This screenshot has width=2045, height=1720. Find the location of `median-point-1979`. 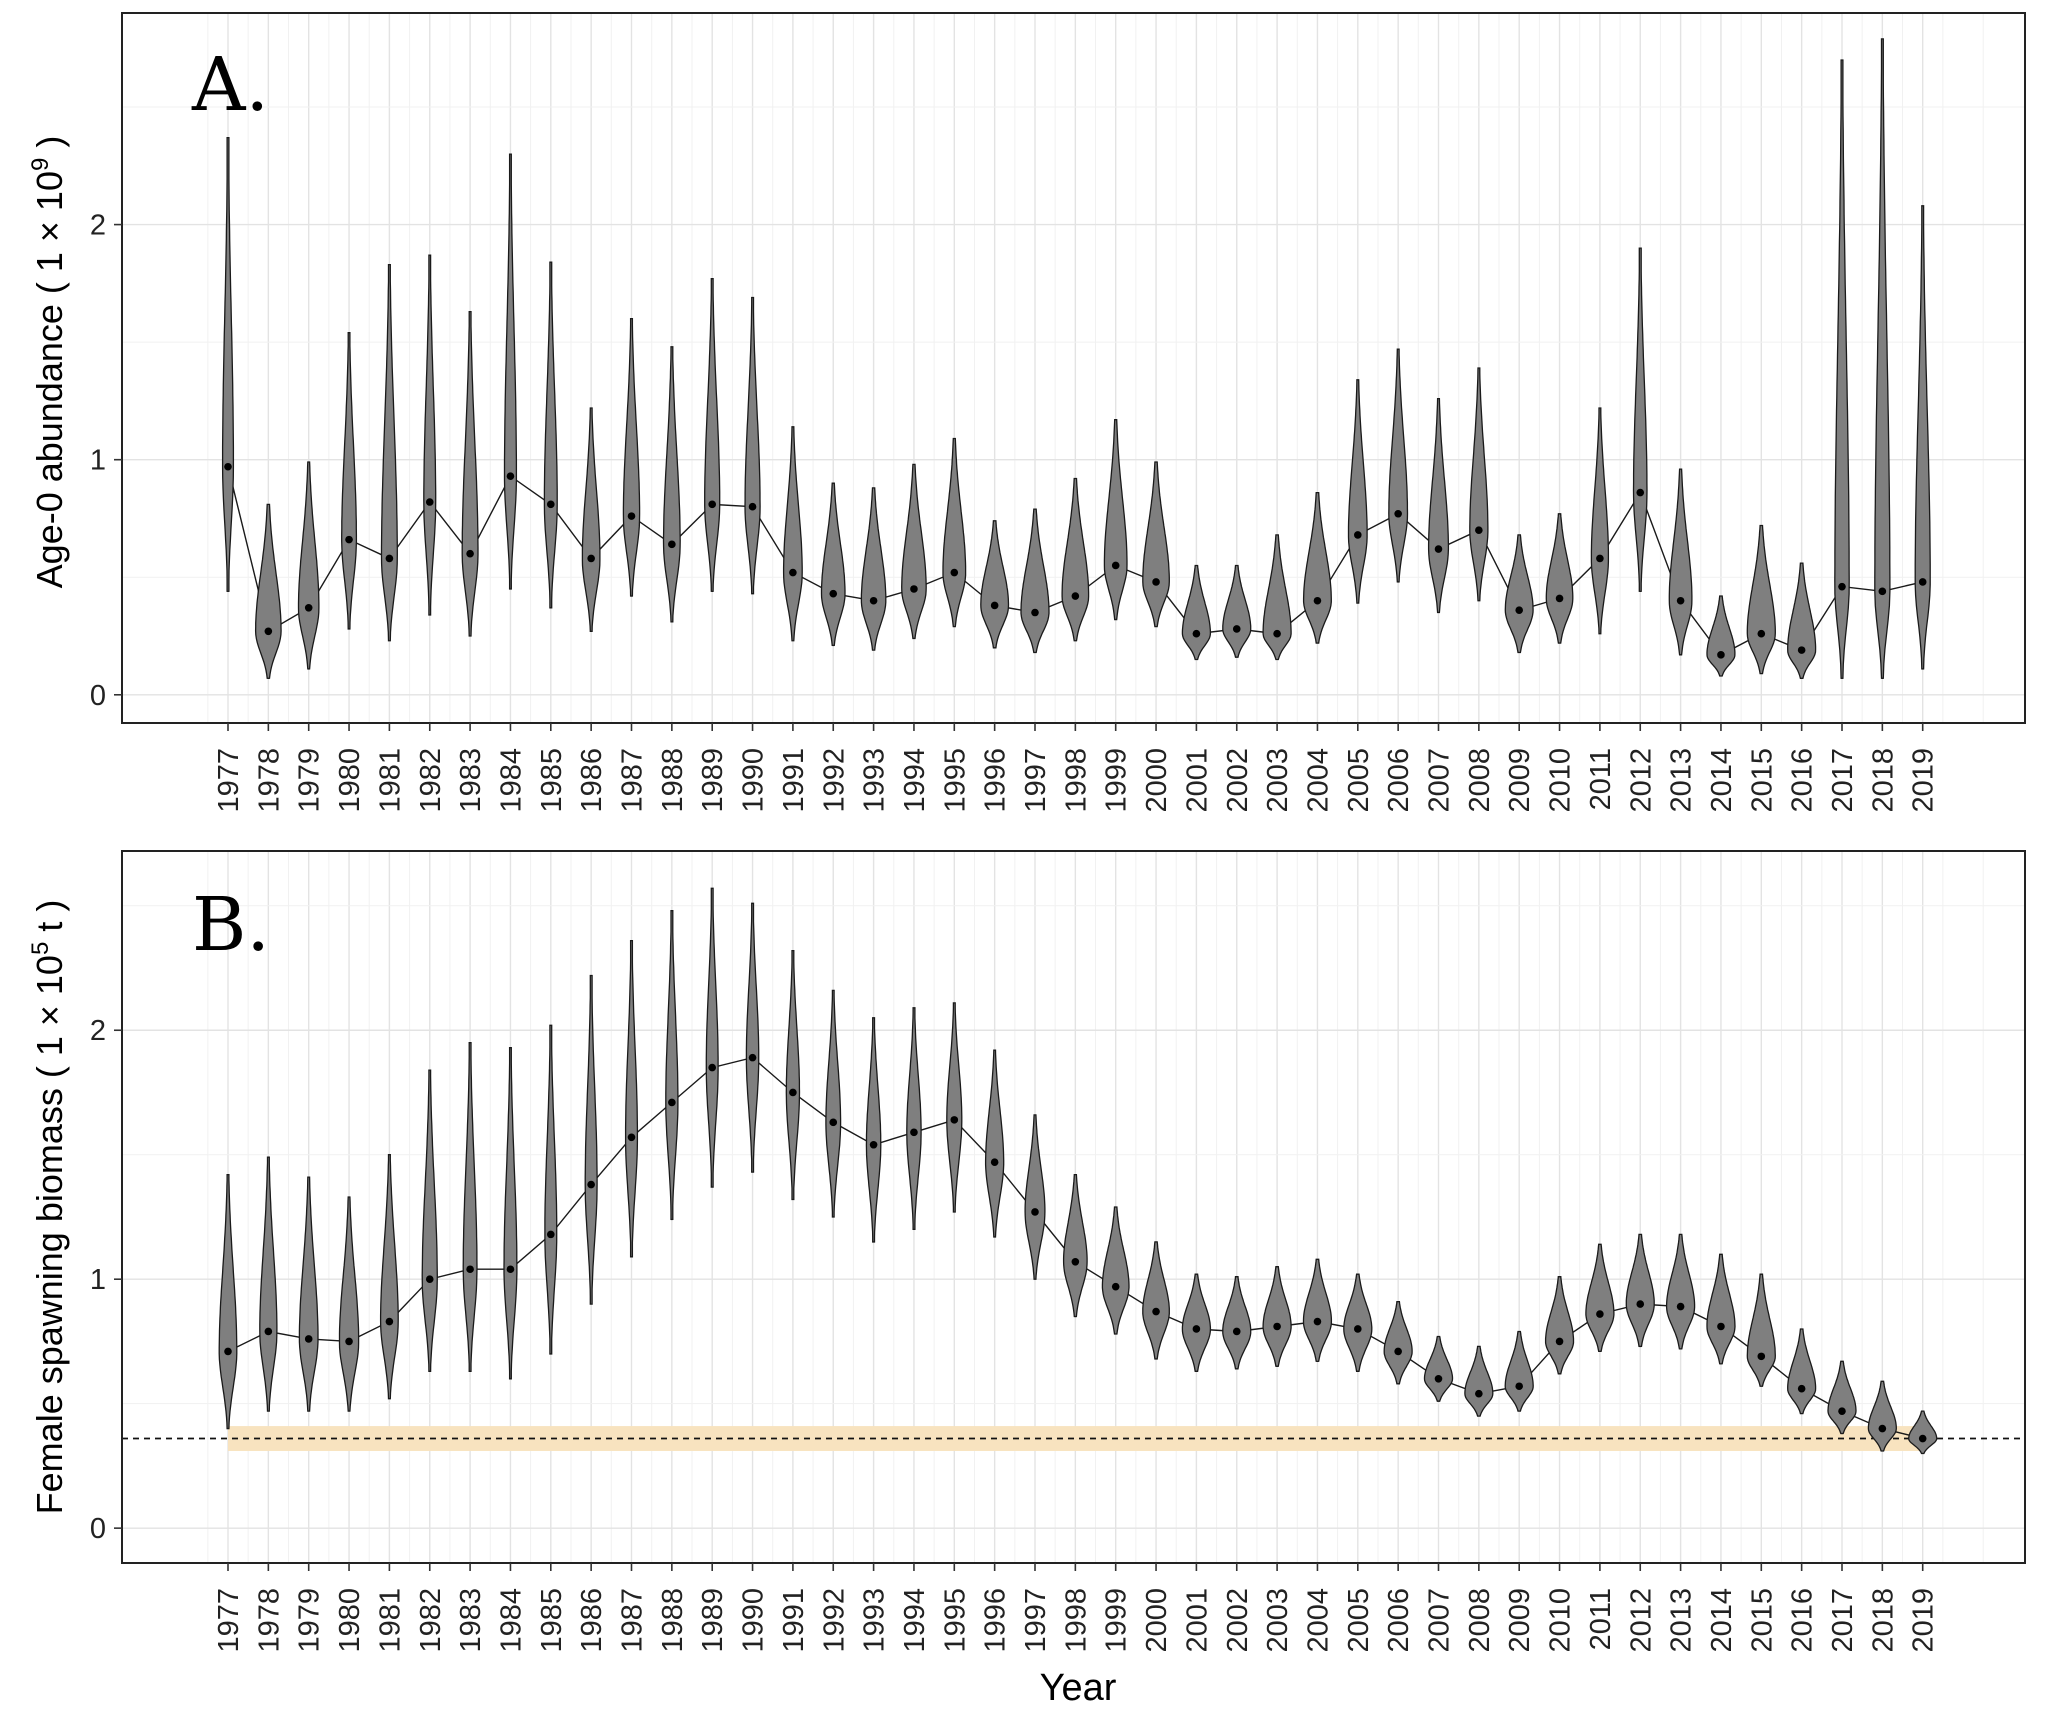

median-point-1979 is located at coordinates (308, 608).